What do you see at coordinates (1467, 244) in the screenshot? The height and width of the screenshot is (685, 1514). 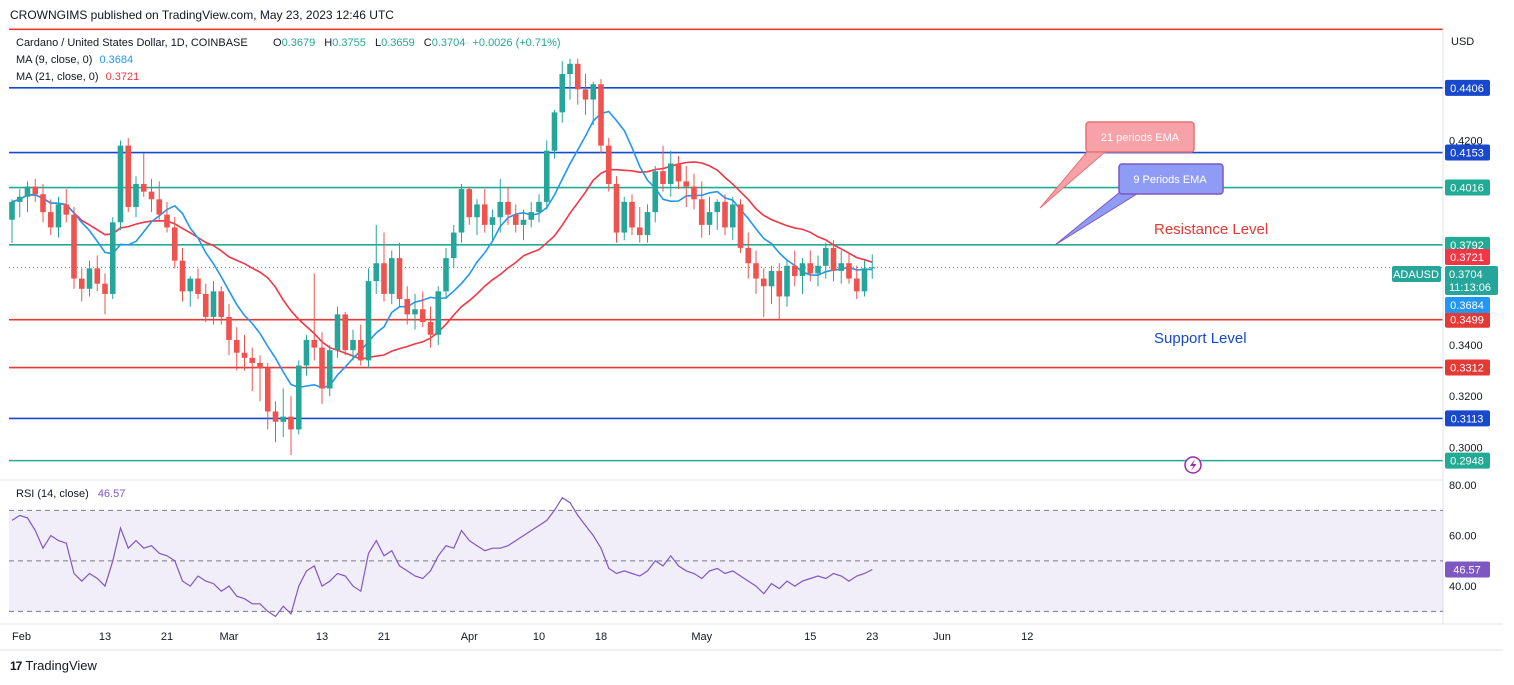 I see `level-price-tag: 0.3792` at bounding box center [1467, 244].